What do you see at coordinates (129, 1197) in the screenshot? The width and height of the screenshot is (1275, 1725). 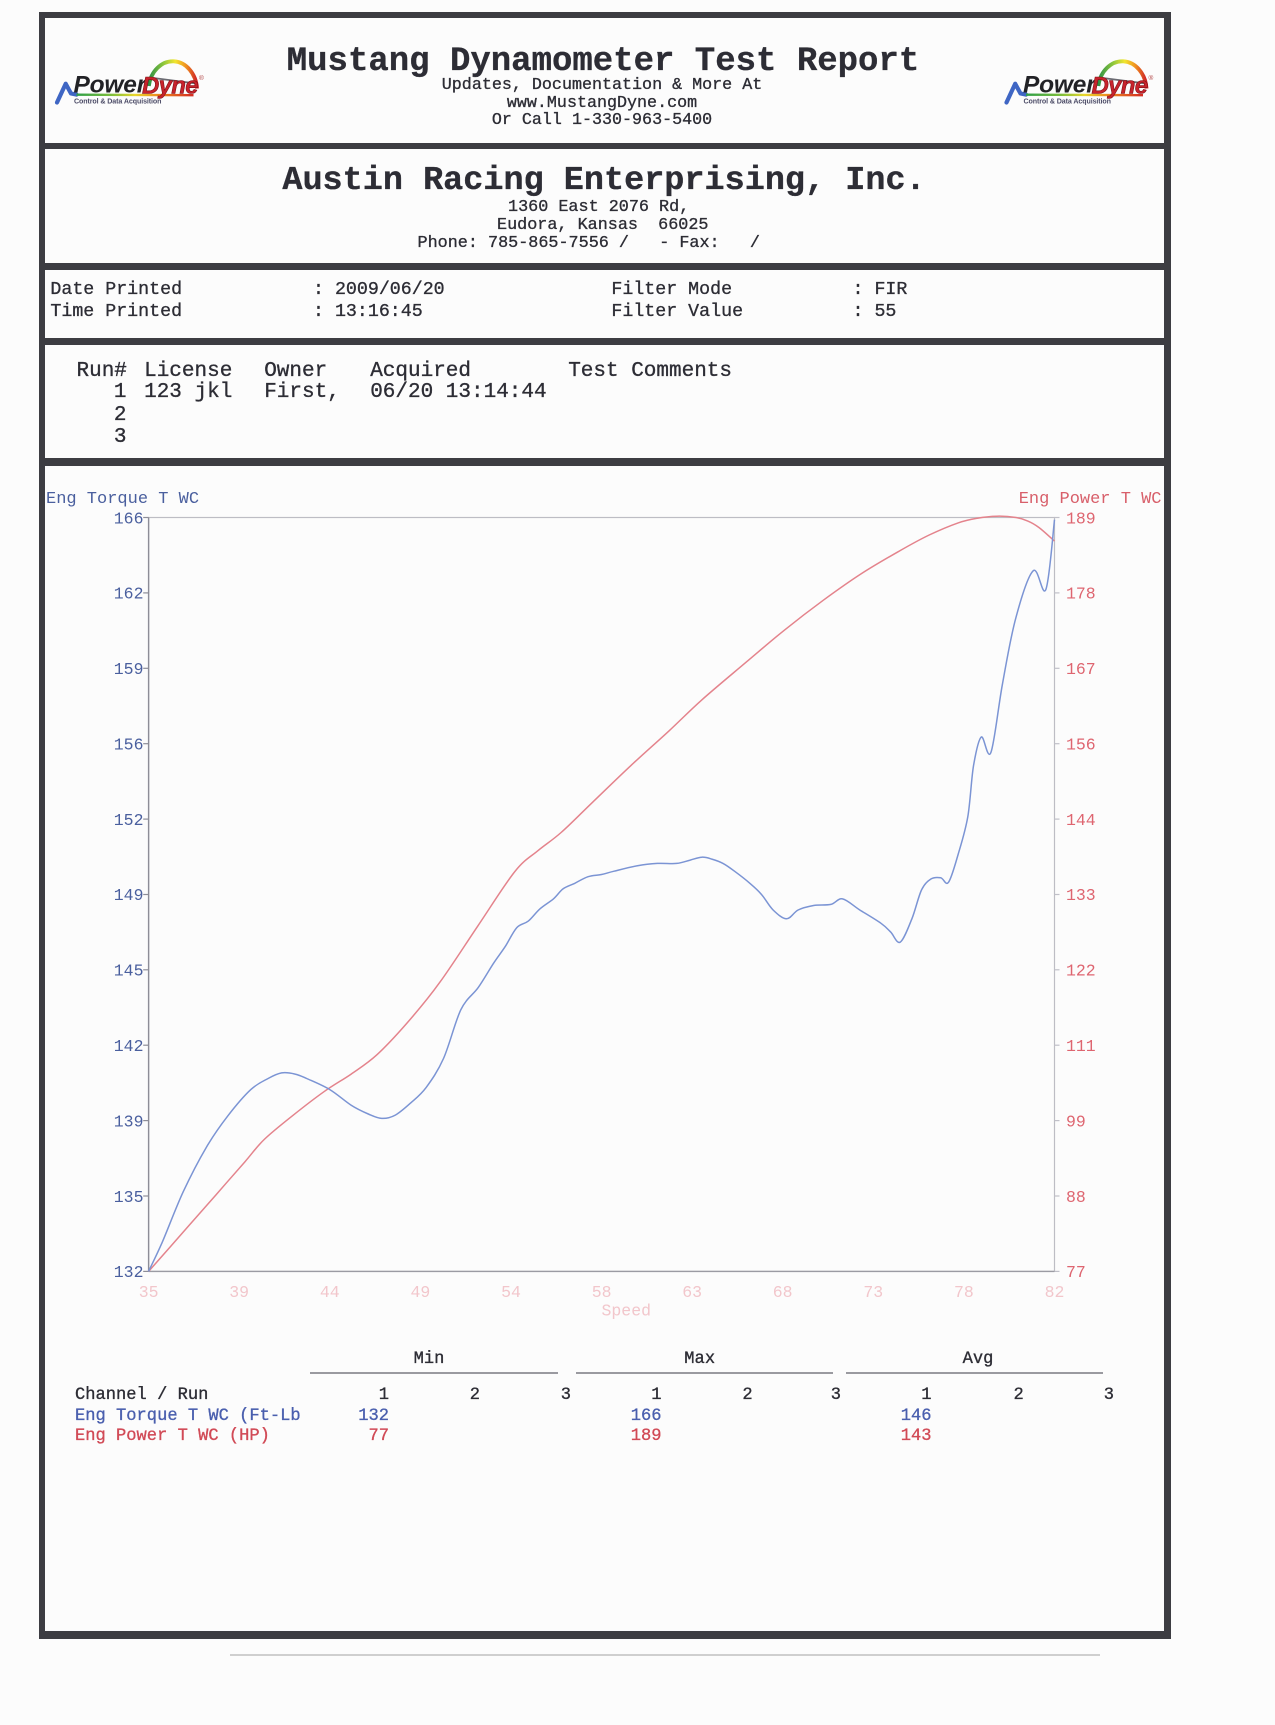 I see `svg-text: 135` at bounding box center [129, 1197].